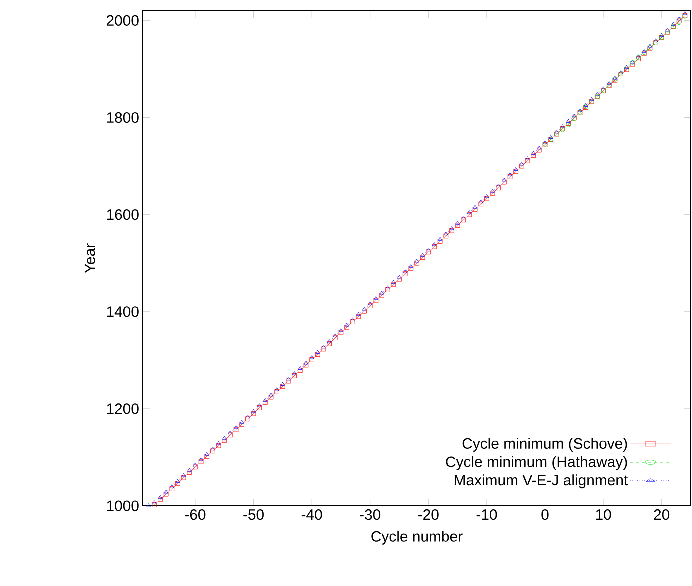 This screenshot has height=586, width=692. Describe the element at coordinates (545, 445) in the screenshot. I see `legend-label: Cycle minimum (Schove)` at that location.